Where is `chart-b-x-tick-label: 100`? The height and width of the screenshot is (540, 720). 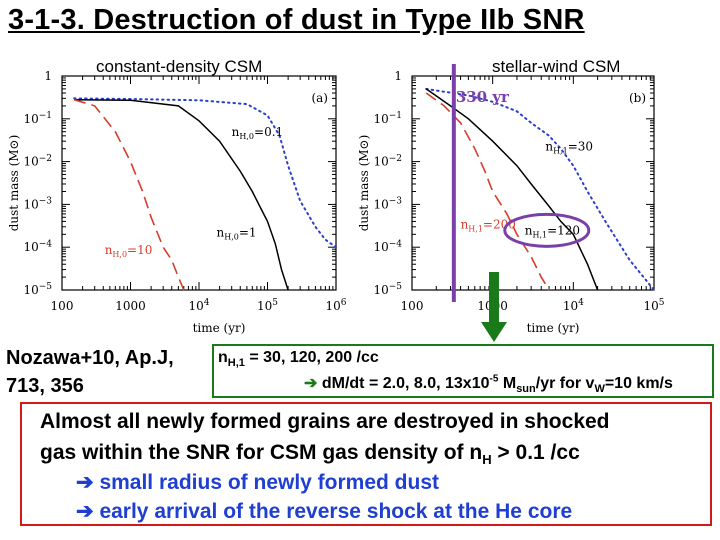 chart-b-x-tick-label: 100 is located at coordinates (412, 306).